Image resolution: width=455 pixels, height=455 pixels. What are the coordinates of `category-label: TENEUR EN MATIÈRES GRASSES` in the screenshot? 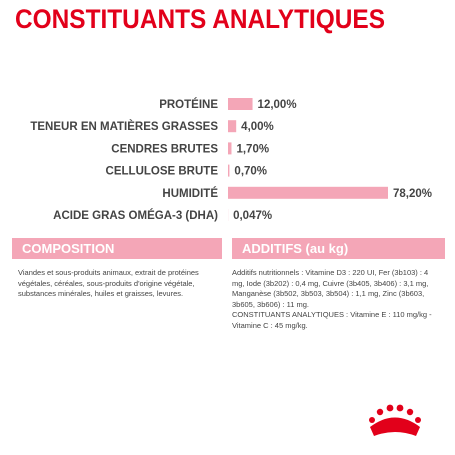 It's located at (124, 126).